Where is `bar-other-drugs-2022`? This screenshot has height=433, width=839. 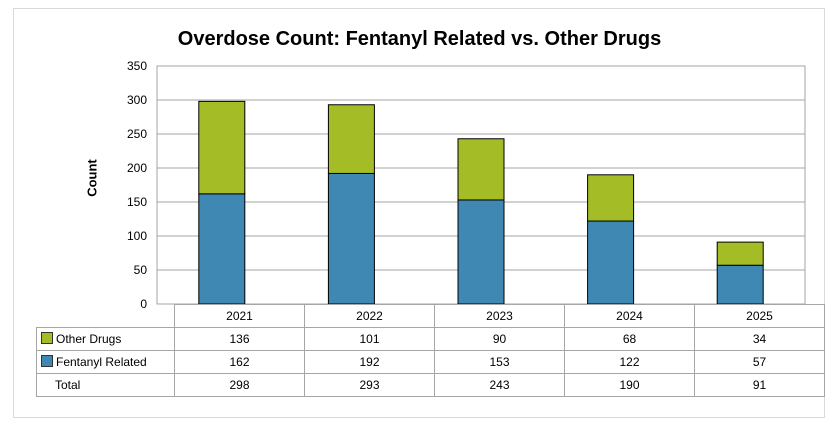
bar-other-drugs-2022 is located at coordinates (351, 139).